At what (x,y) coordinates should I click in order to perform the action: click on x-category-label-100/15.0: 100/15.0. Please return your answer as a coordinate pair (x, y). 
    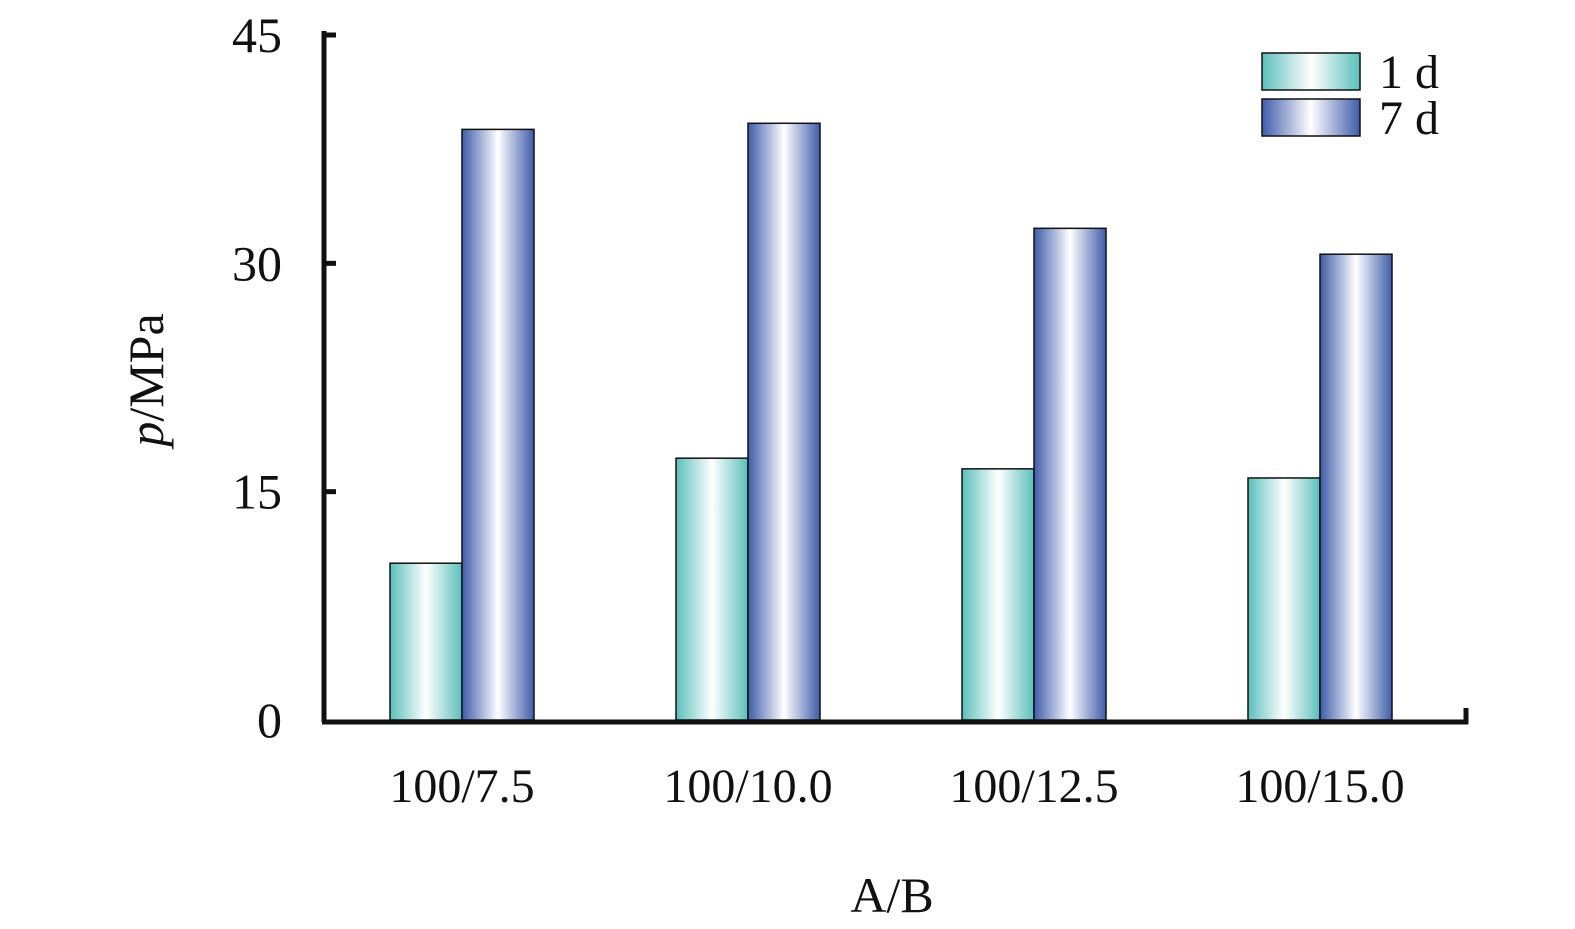
    Looking at the image, I should click on (1319, 786).